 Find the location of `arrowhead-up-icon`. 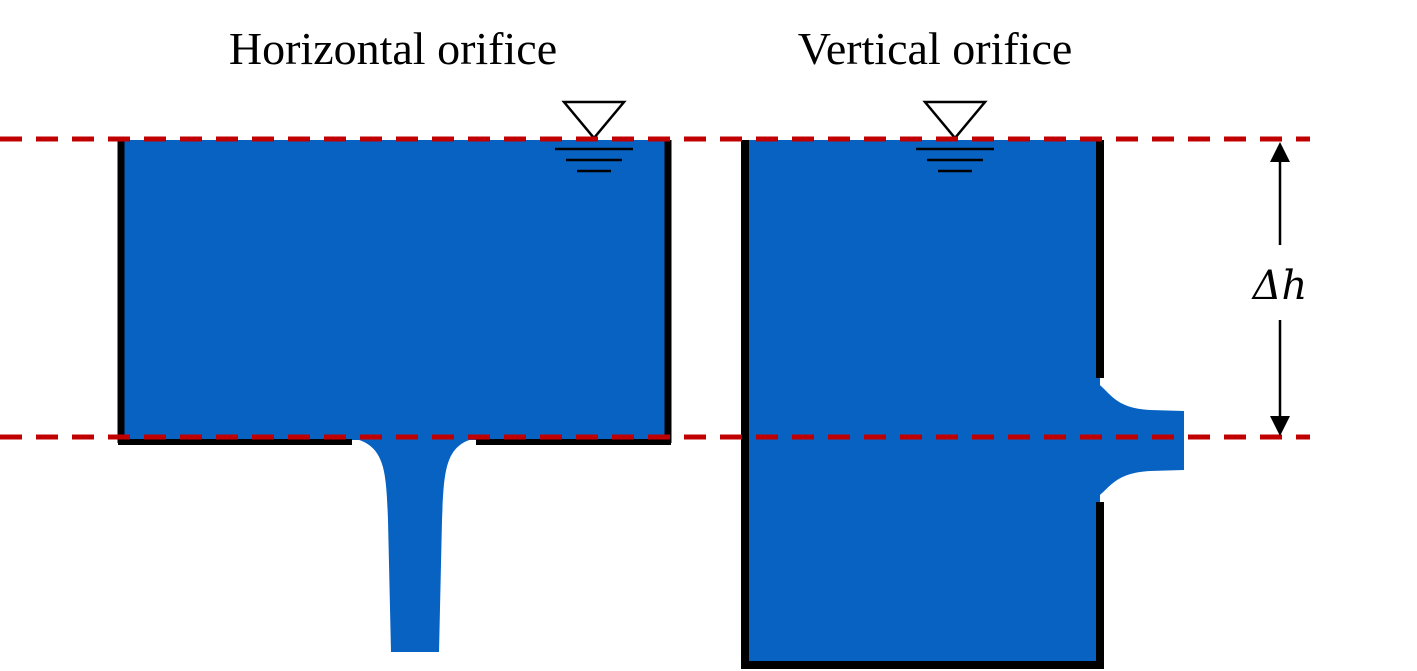

arrowhead-up-icon is located at coordinates (1280, 152).